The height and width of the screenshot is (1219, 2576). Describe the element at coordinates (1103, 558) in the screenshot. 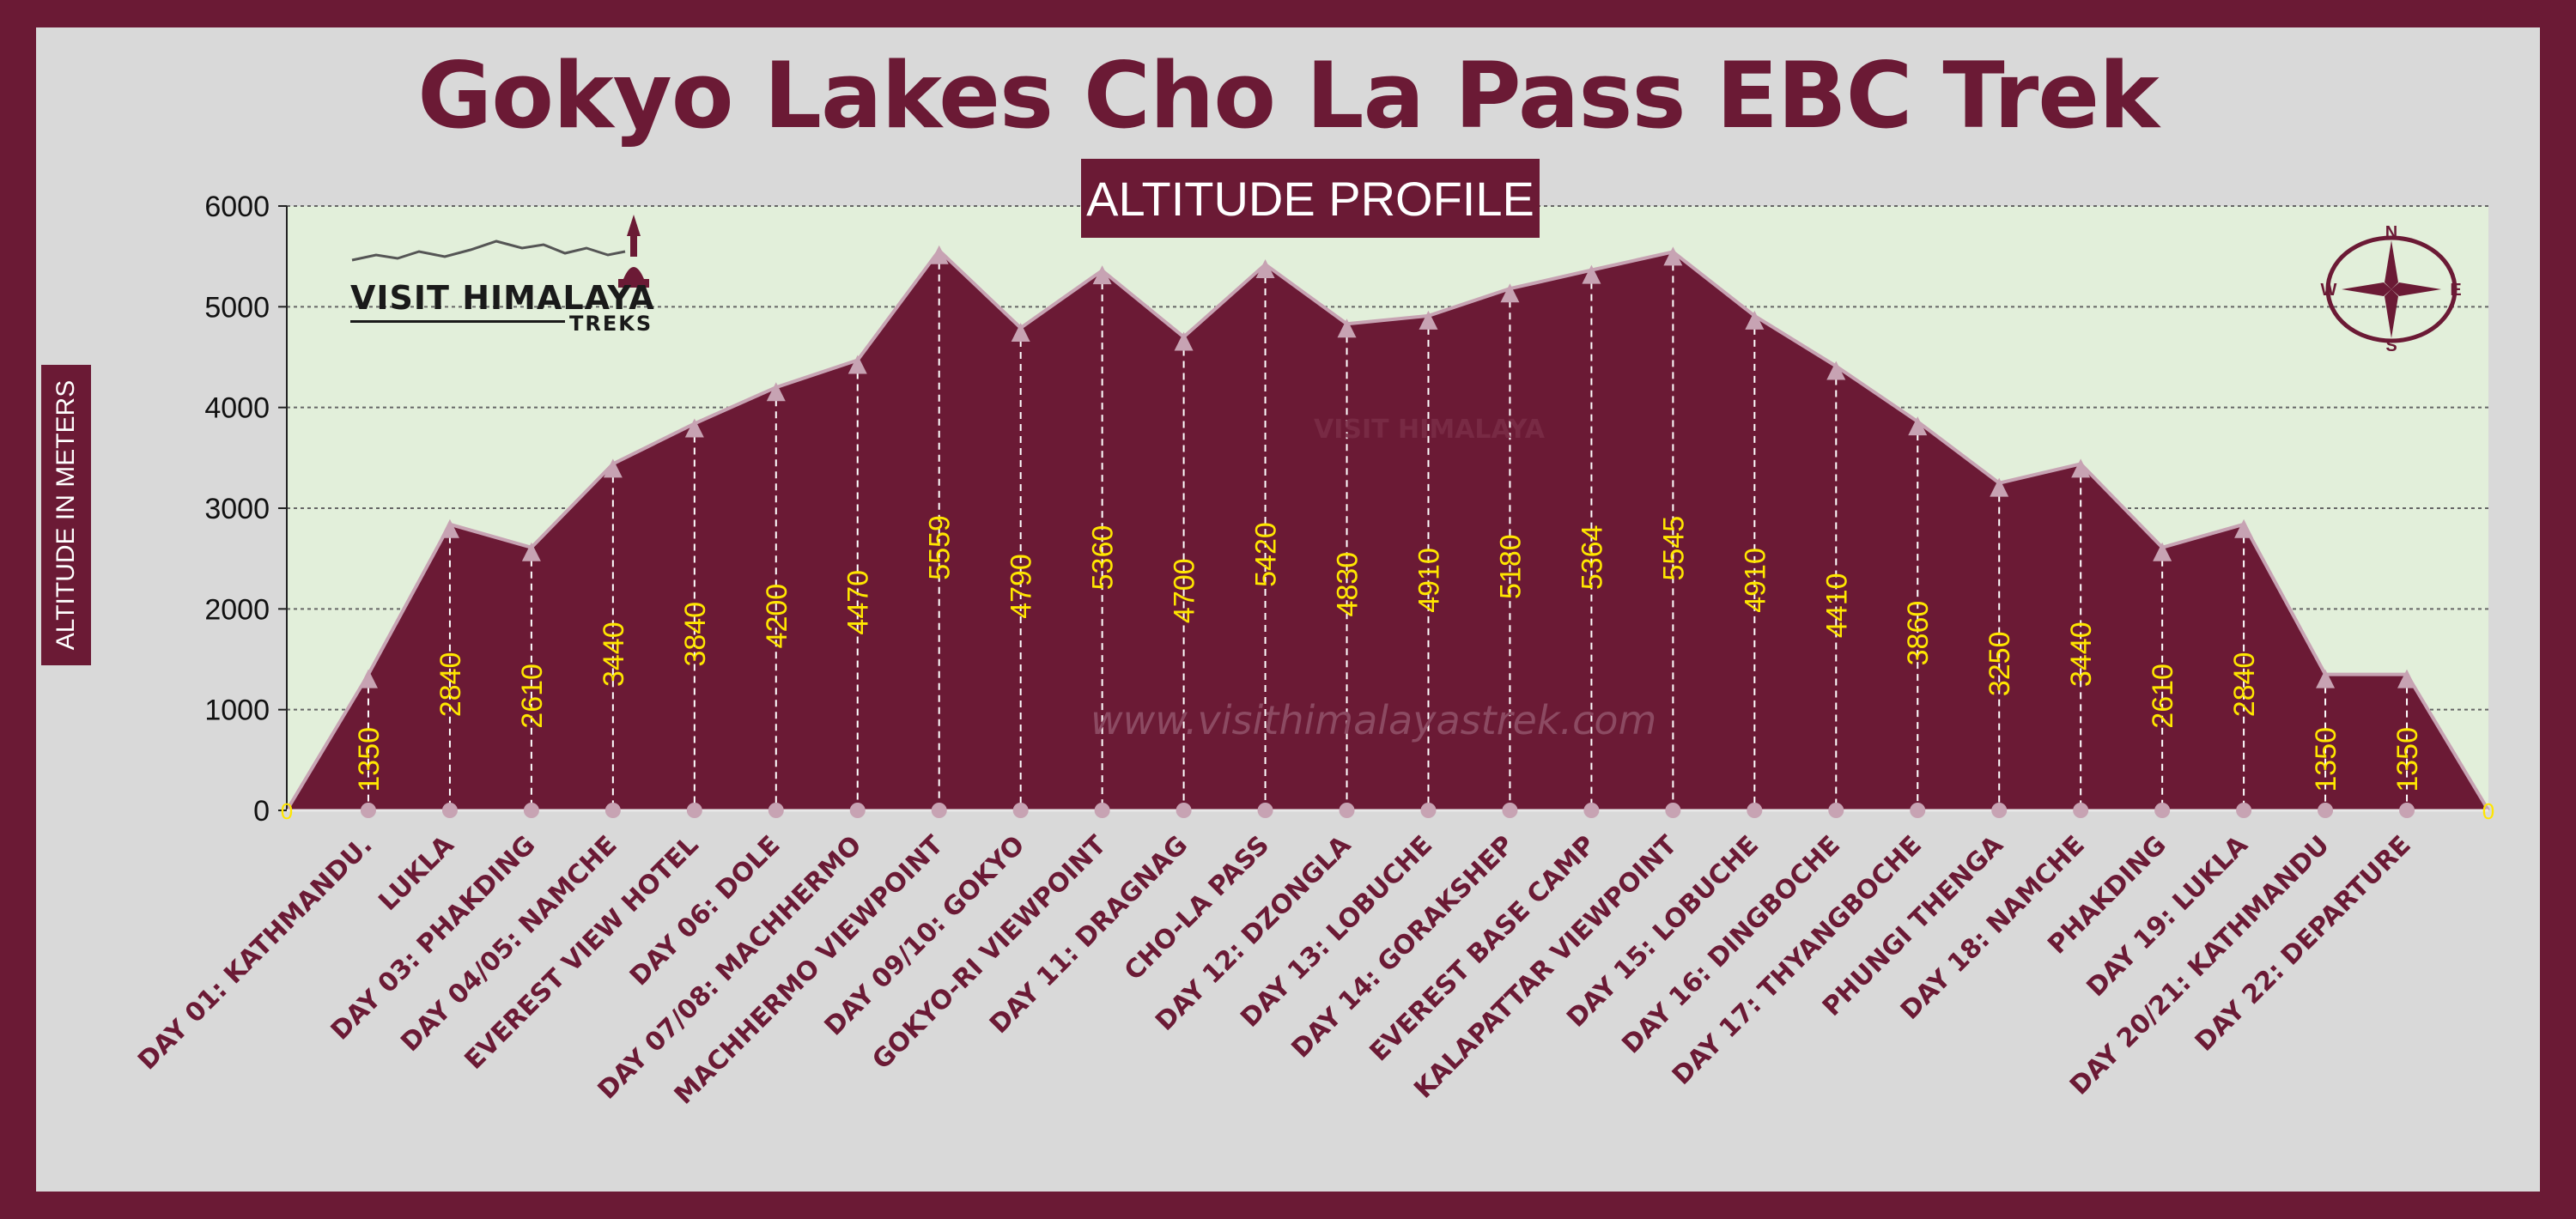

I see `data-label: 5360` at that location.